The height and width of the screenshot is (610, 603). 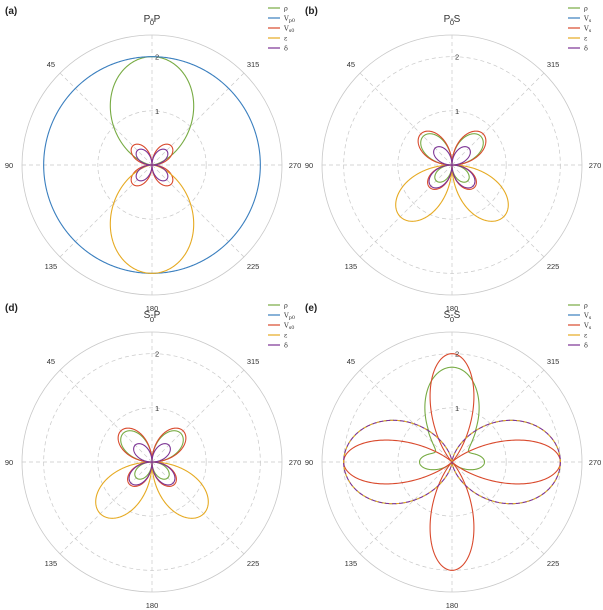 I want to click on panel-label: (e), so click(x=311, y=308).